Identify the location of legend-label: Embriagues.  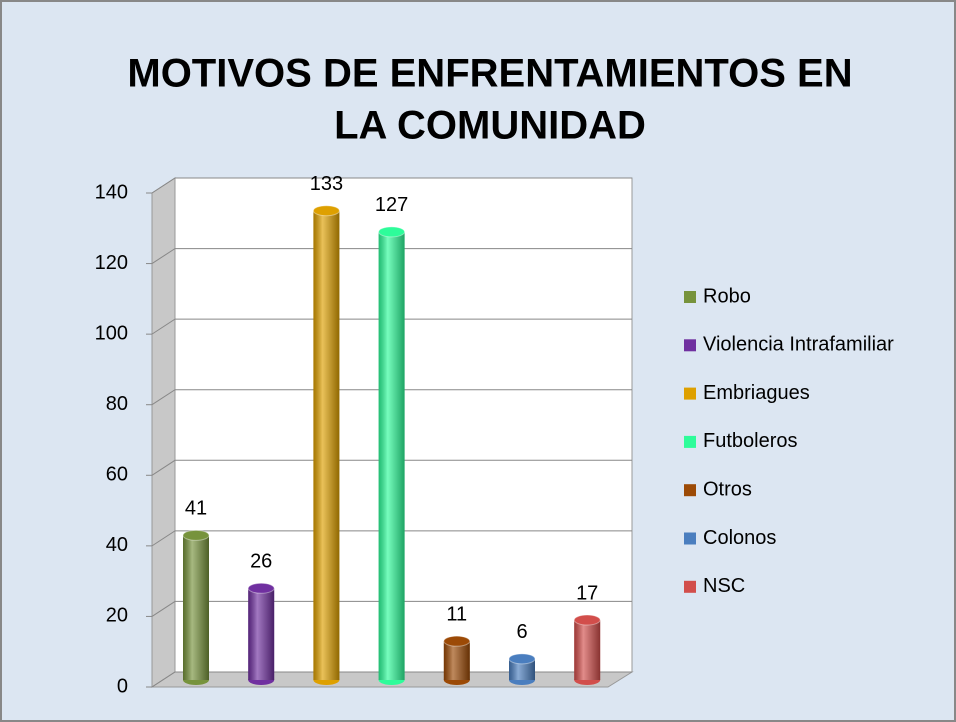
(756, 393).